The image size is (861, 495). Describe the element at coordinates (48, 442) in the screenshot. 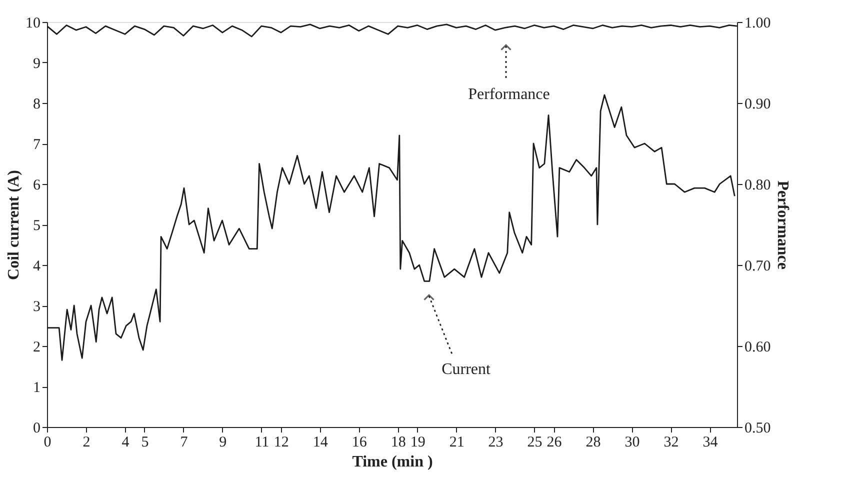

I see `x-tick-label: 0` at that location.